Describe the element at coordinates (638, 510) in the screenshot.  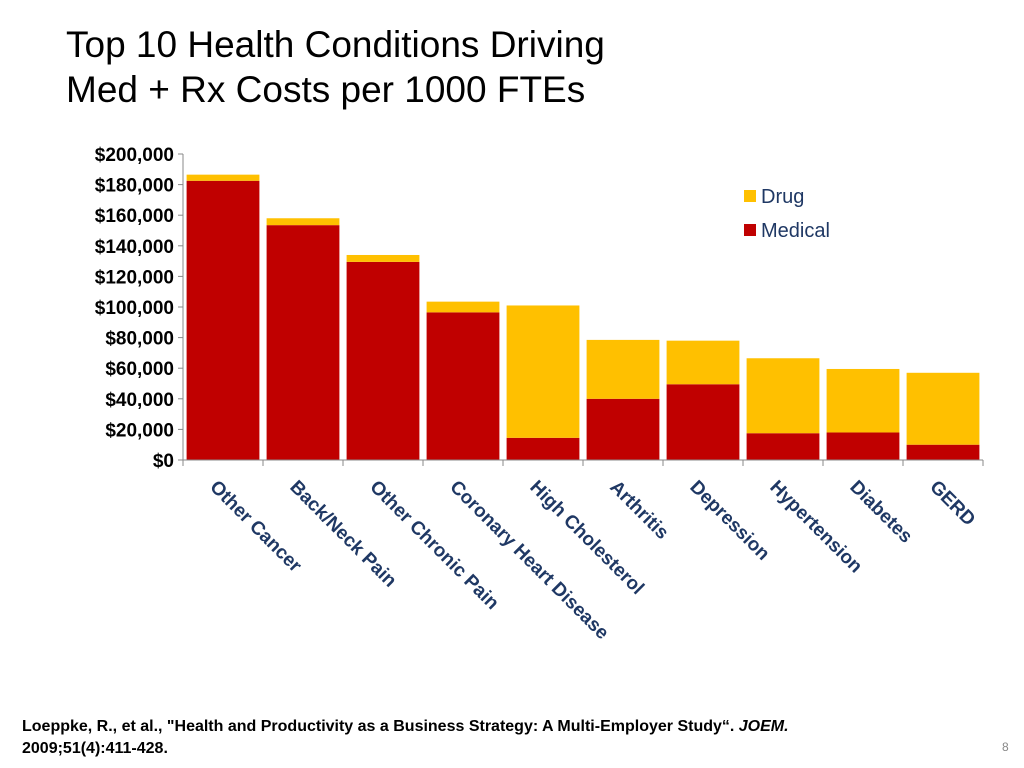
I see `x-tick-label: Arthritis` at that location.